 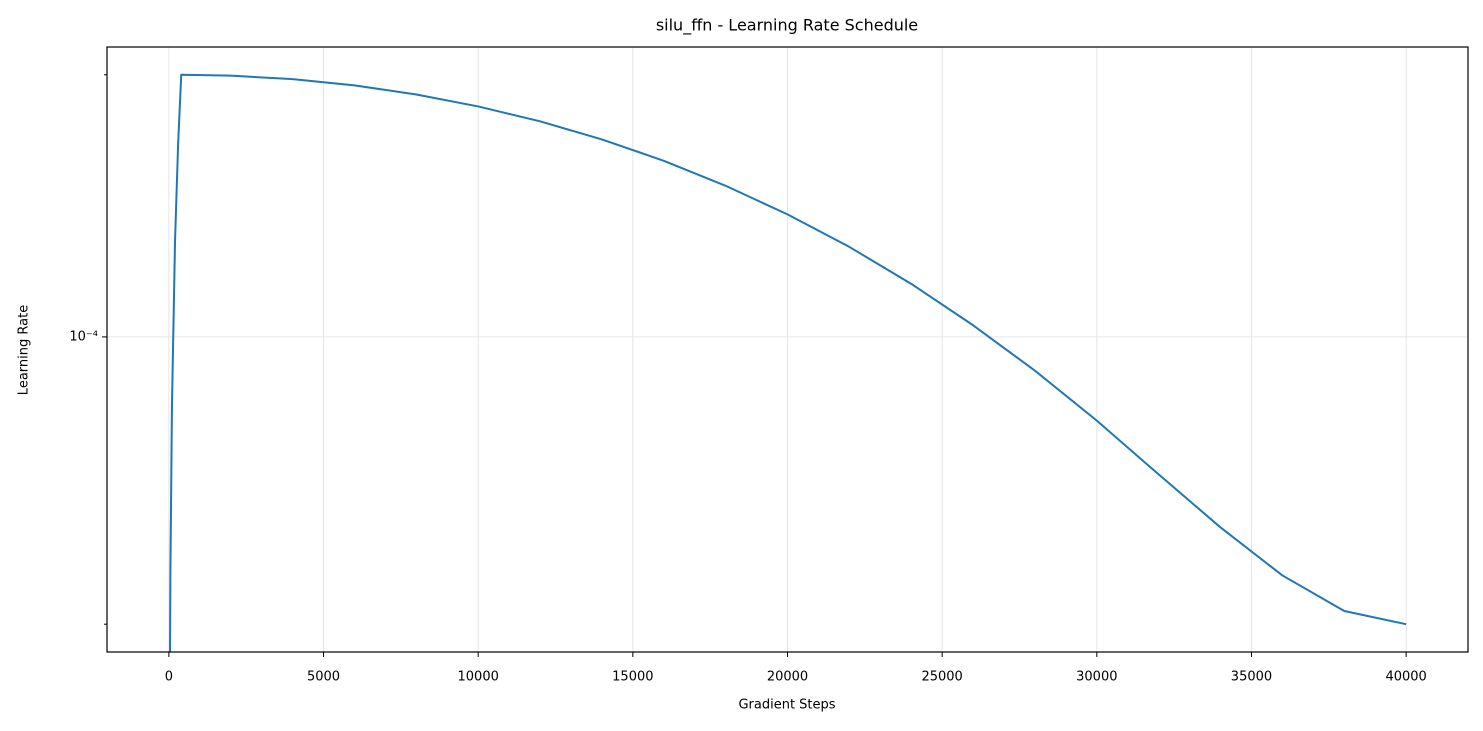 I want to click on x-tick-label: 5000, so click(x=323, y=677).